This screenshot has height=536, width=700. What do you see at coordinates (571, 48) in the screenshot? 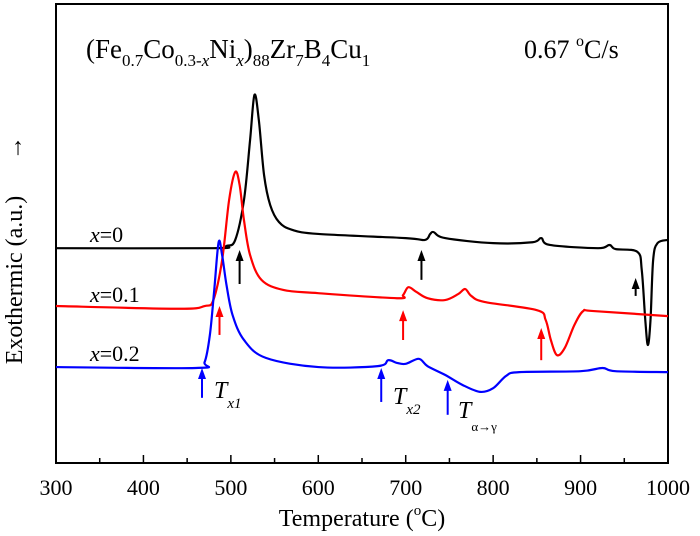
I see `heating-rate-label: 0.67 oC/s` at bounding box center [571, 48].